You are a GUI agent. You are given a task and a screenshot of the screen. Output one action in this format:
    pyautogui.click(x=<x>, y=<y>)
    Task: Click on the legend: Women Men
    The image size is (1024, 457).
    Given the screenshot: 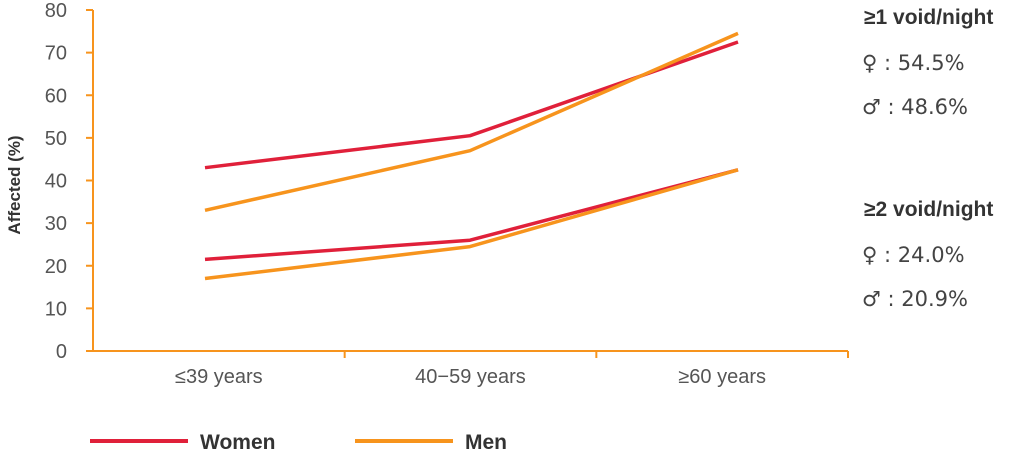 What is the action you would take?
    pyautogui.click(x=298, y=442)
    